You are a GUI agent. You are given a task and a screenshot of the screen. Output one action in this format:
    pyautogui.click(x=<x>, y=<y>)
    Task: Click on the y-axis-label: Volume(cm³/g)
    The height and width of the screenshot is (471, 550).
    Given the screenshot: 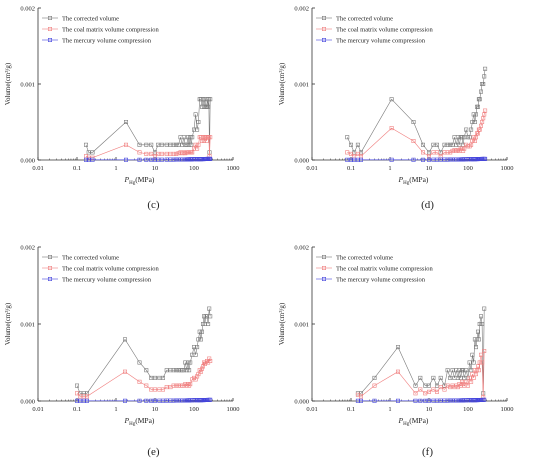 What is the action you would take?
    pyautogui.click(x=282, y=83)
    